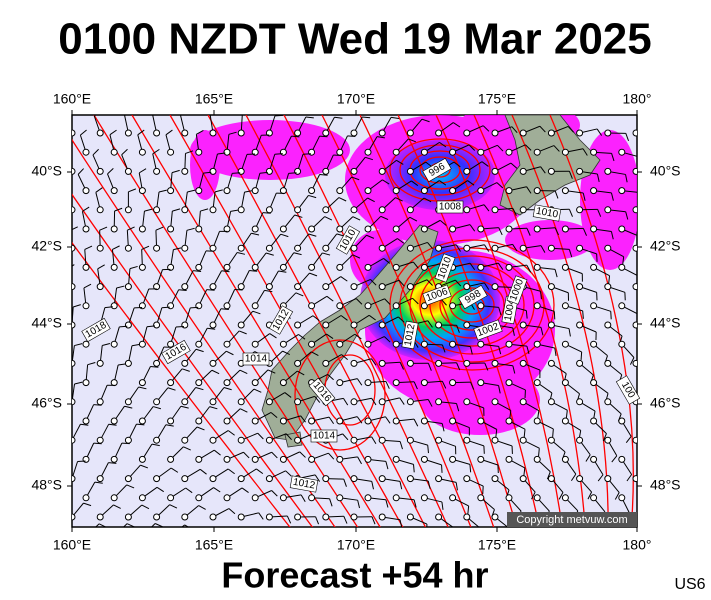 The image size is (711, 600). Describe the element at coordinates (46, 323) in the screenshot. I see `lat-label: 44°S` at that location.